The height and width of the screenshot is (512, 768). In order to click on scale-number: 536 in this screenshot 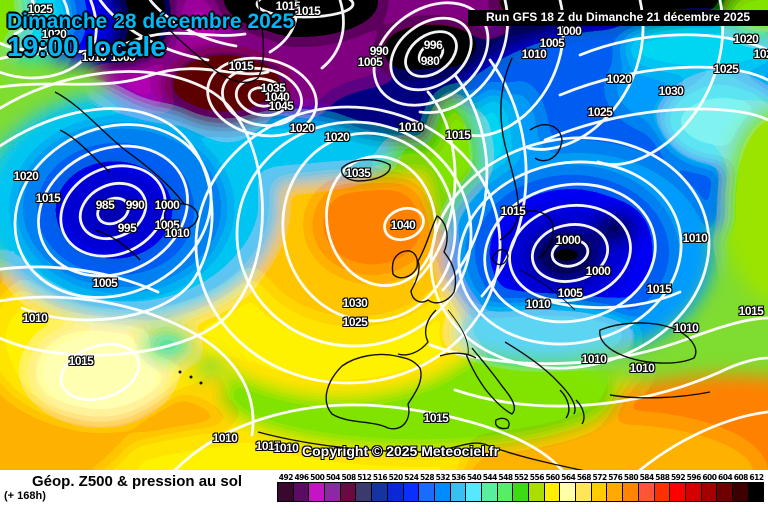, I will do `click(458, 477)`.